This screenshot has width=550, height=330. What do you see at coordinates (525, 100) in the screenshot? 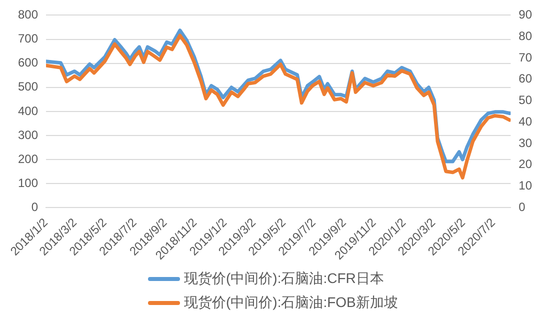
I see `y2-tick-label: 50` at bounding box center [525, 100].